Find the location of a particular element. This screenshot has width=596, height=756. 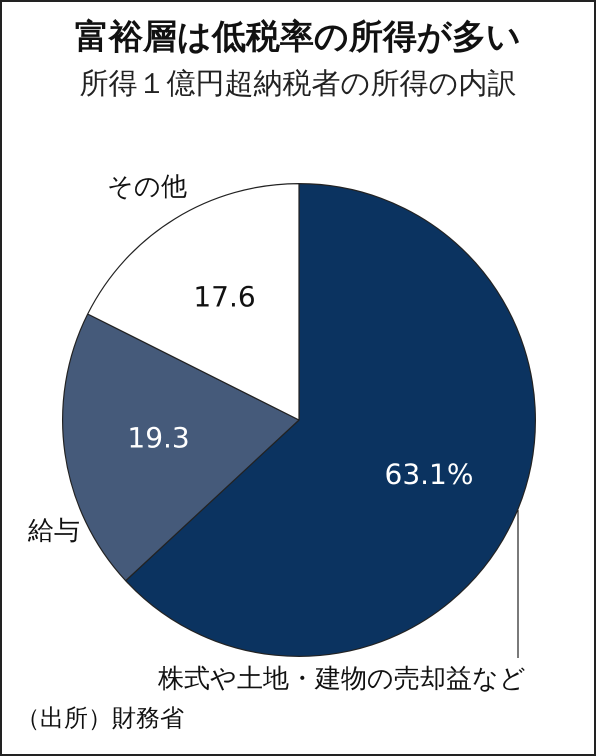

slice-label: 給与 is located at coordinates (53, 531).